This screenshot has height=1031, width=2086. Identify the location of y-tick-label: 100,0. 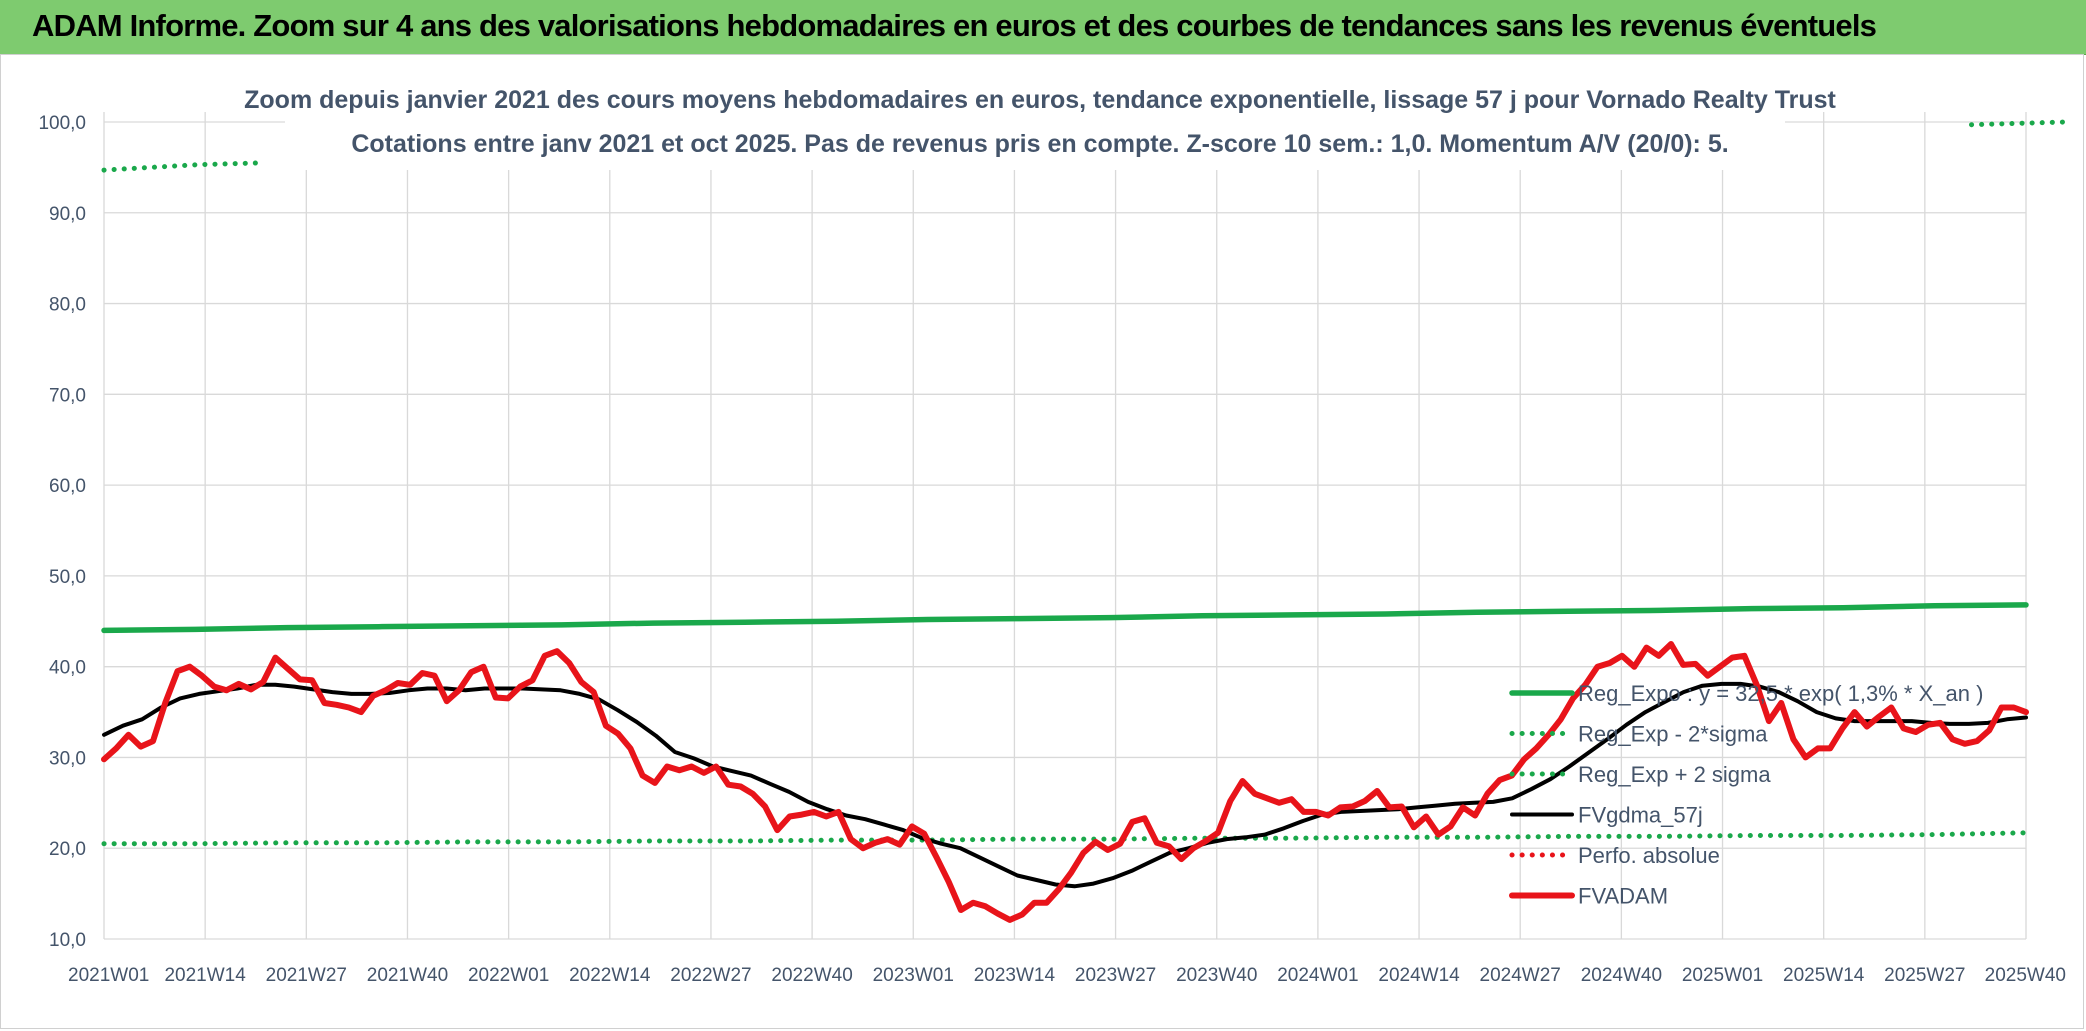
(62, 123).